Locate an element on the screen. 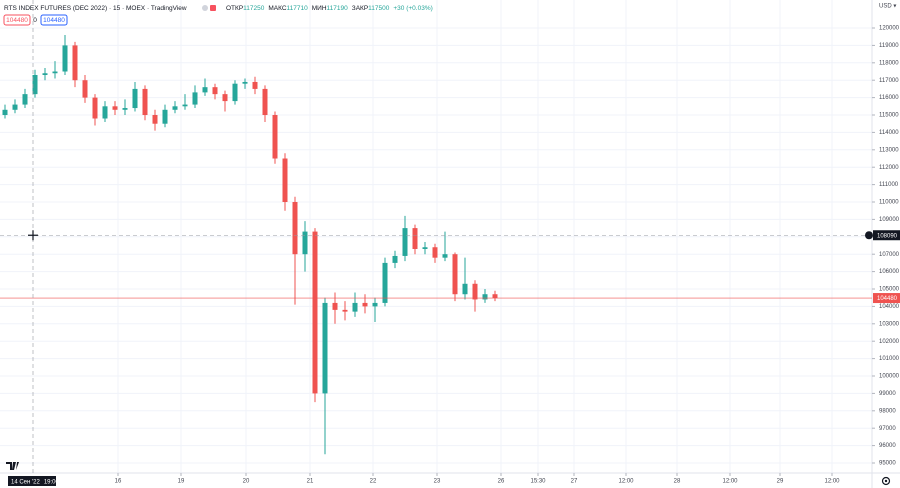  crosshair-price-label: 108090 is located at coordinates (887, 236).